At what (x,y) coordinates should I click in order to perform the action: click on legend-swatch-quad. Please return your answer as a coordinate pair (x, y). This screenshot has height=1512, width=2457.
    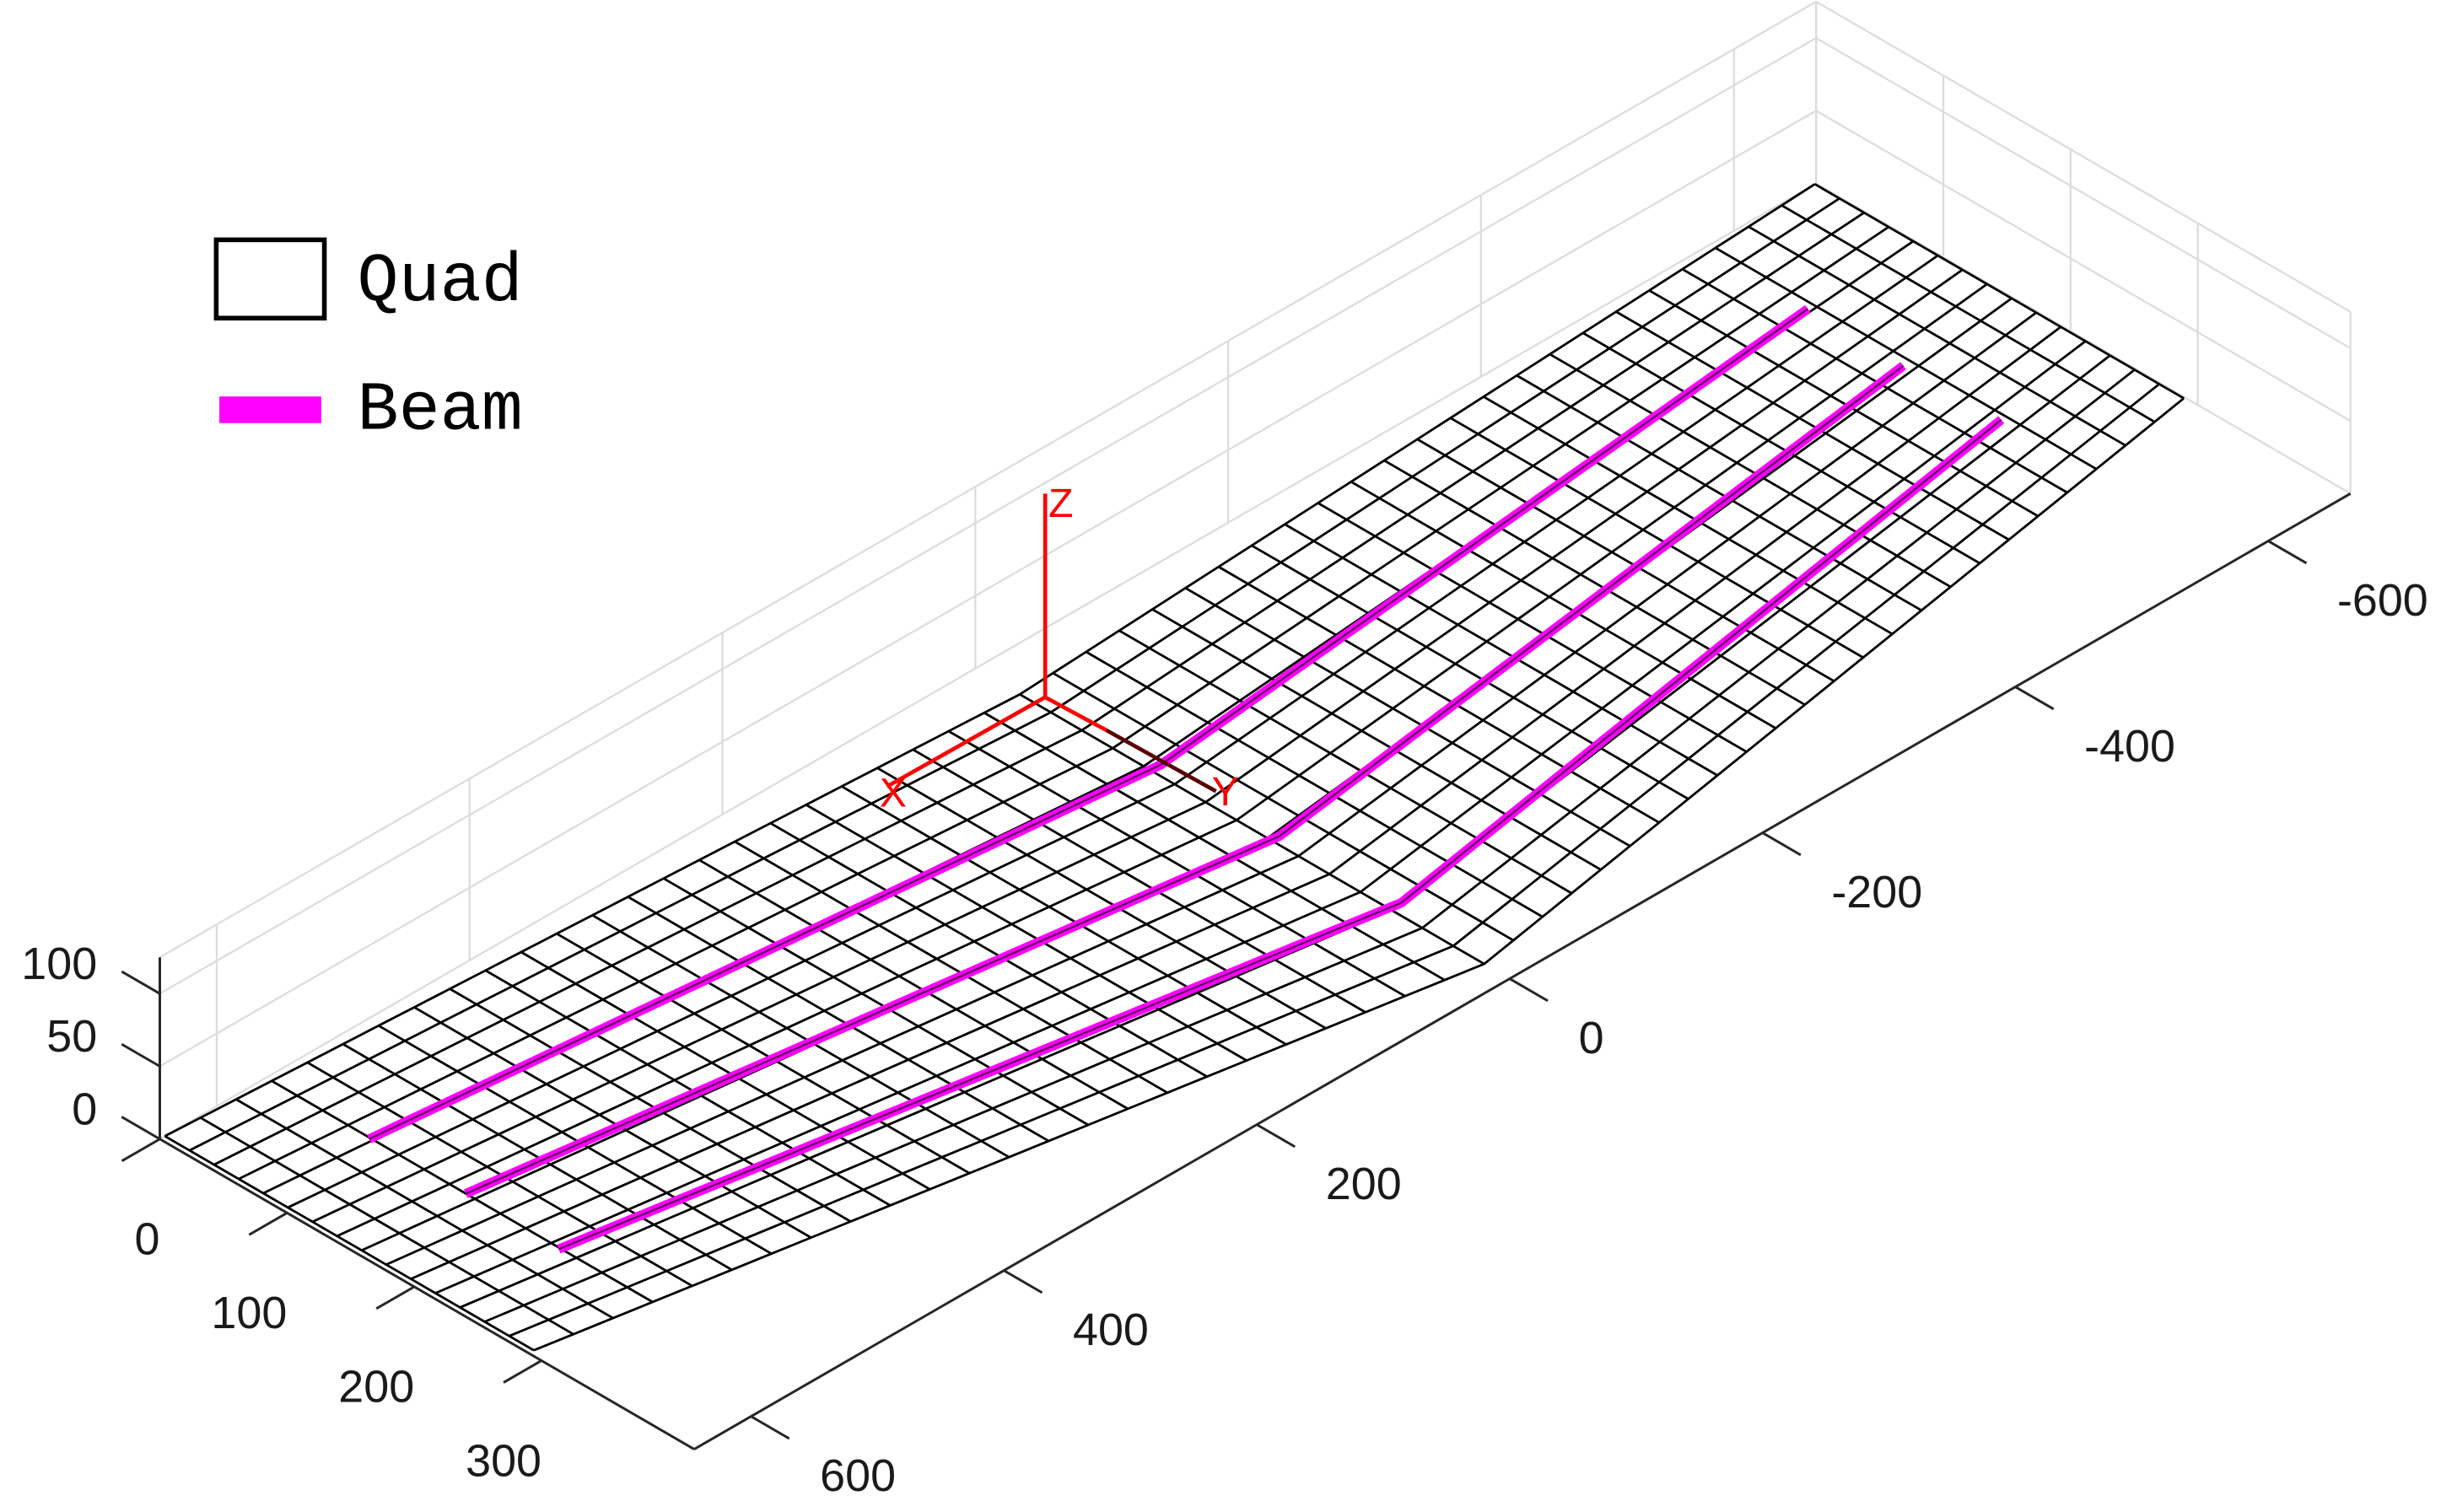
    Looking at the image, I should click on (270, 279).